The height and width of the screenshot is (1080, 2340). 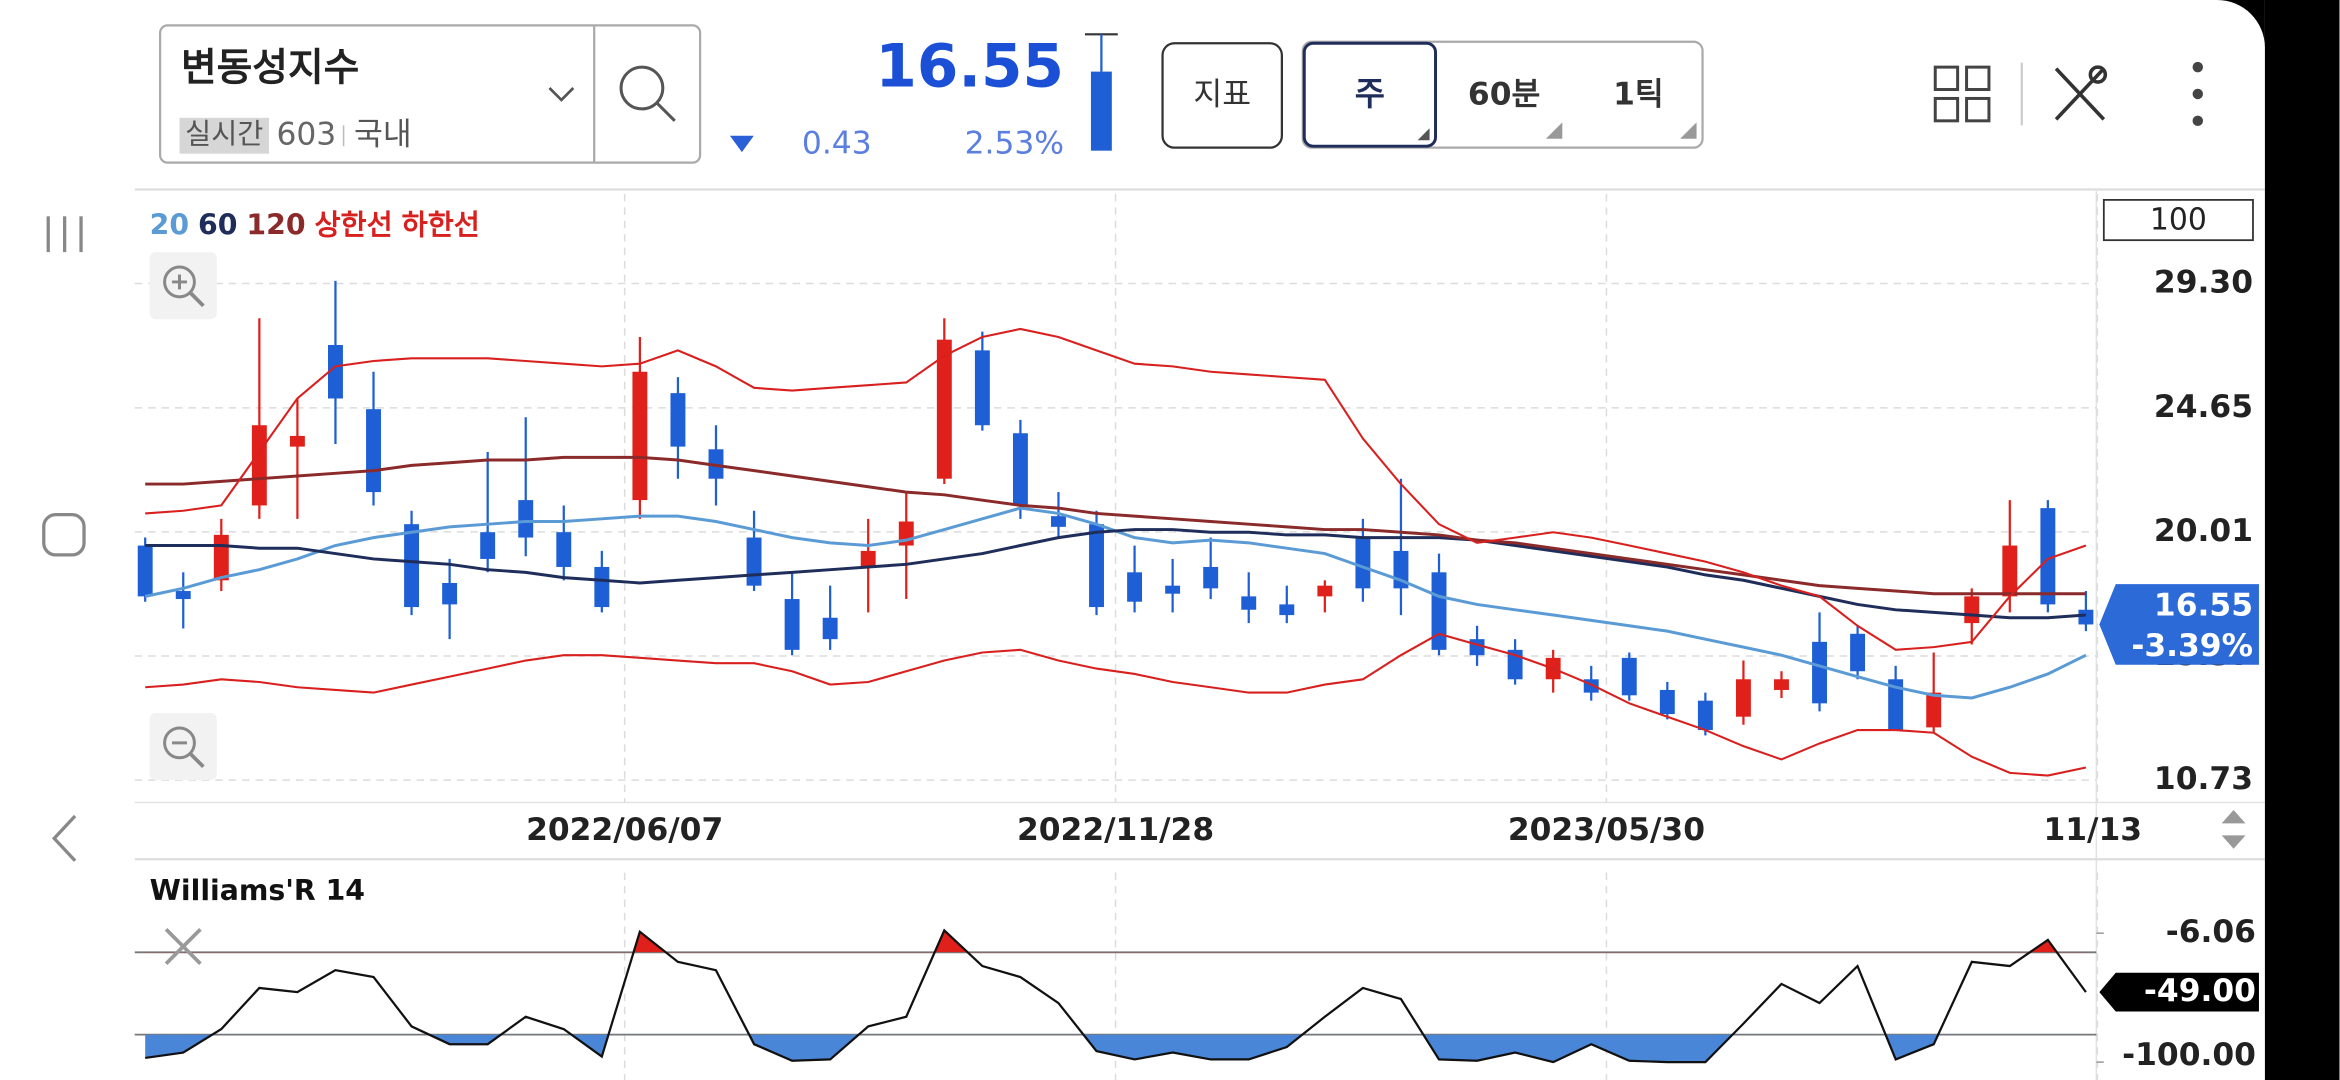 What do you see at coordinates (430, 94) in the screenshot?
I see `symbol-box` at bounding box center [430, 94].